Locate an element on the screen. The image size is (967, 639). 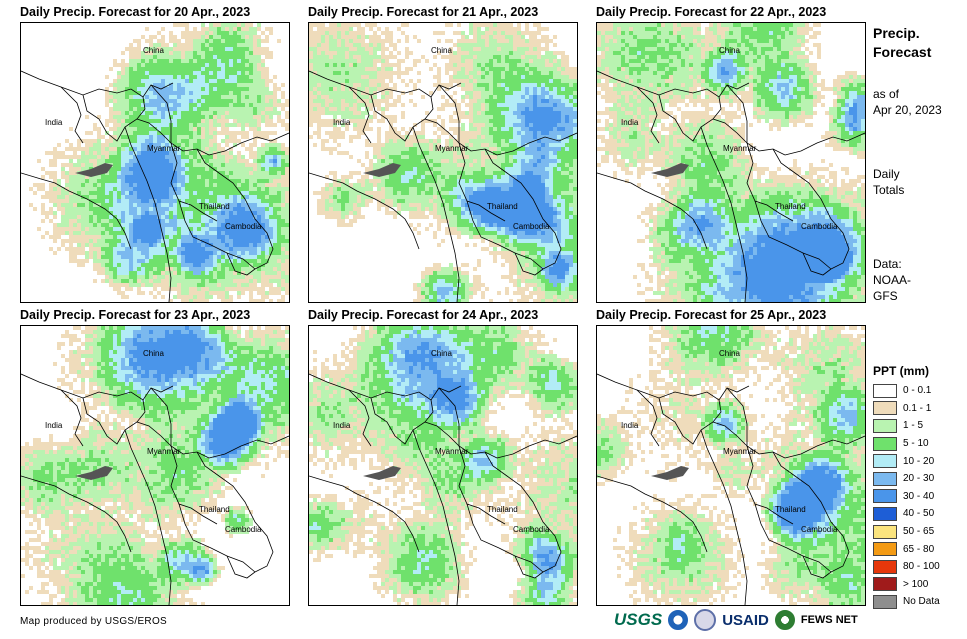
data-source: Data: NOAA- GFS is located at coordinates (892, 280).